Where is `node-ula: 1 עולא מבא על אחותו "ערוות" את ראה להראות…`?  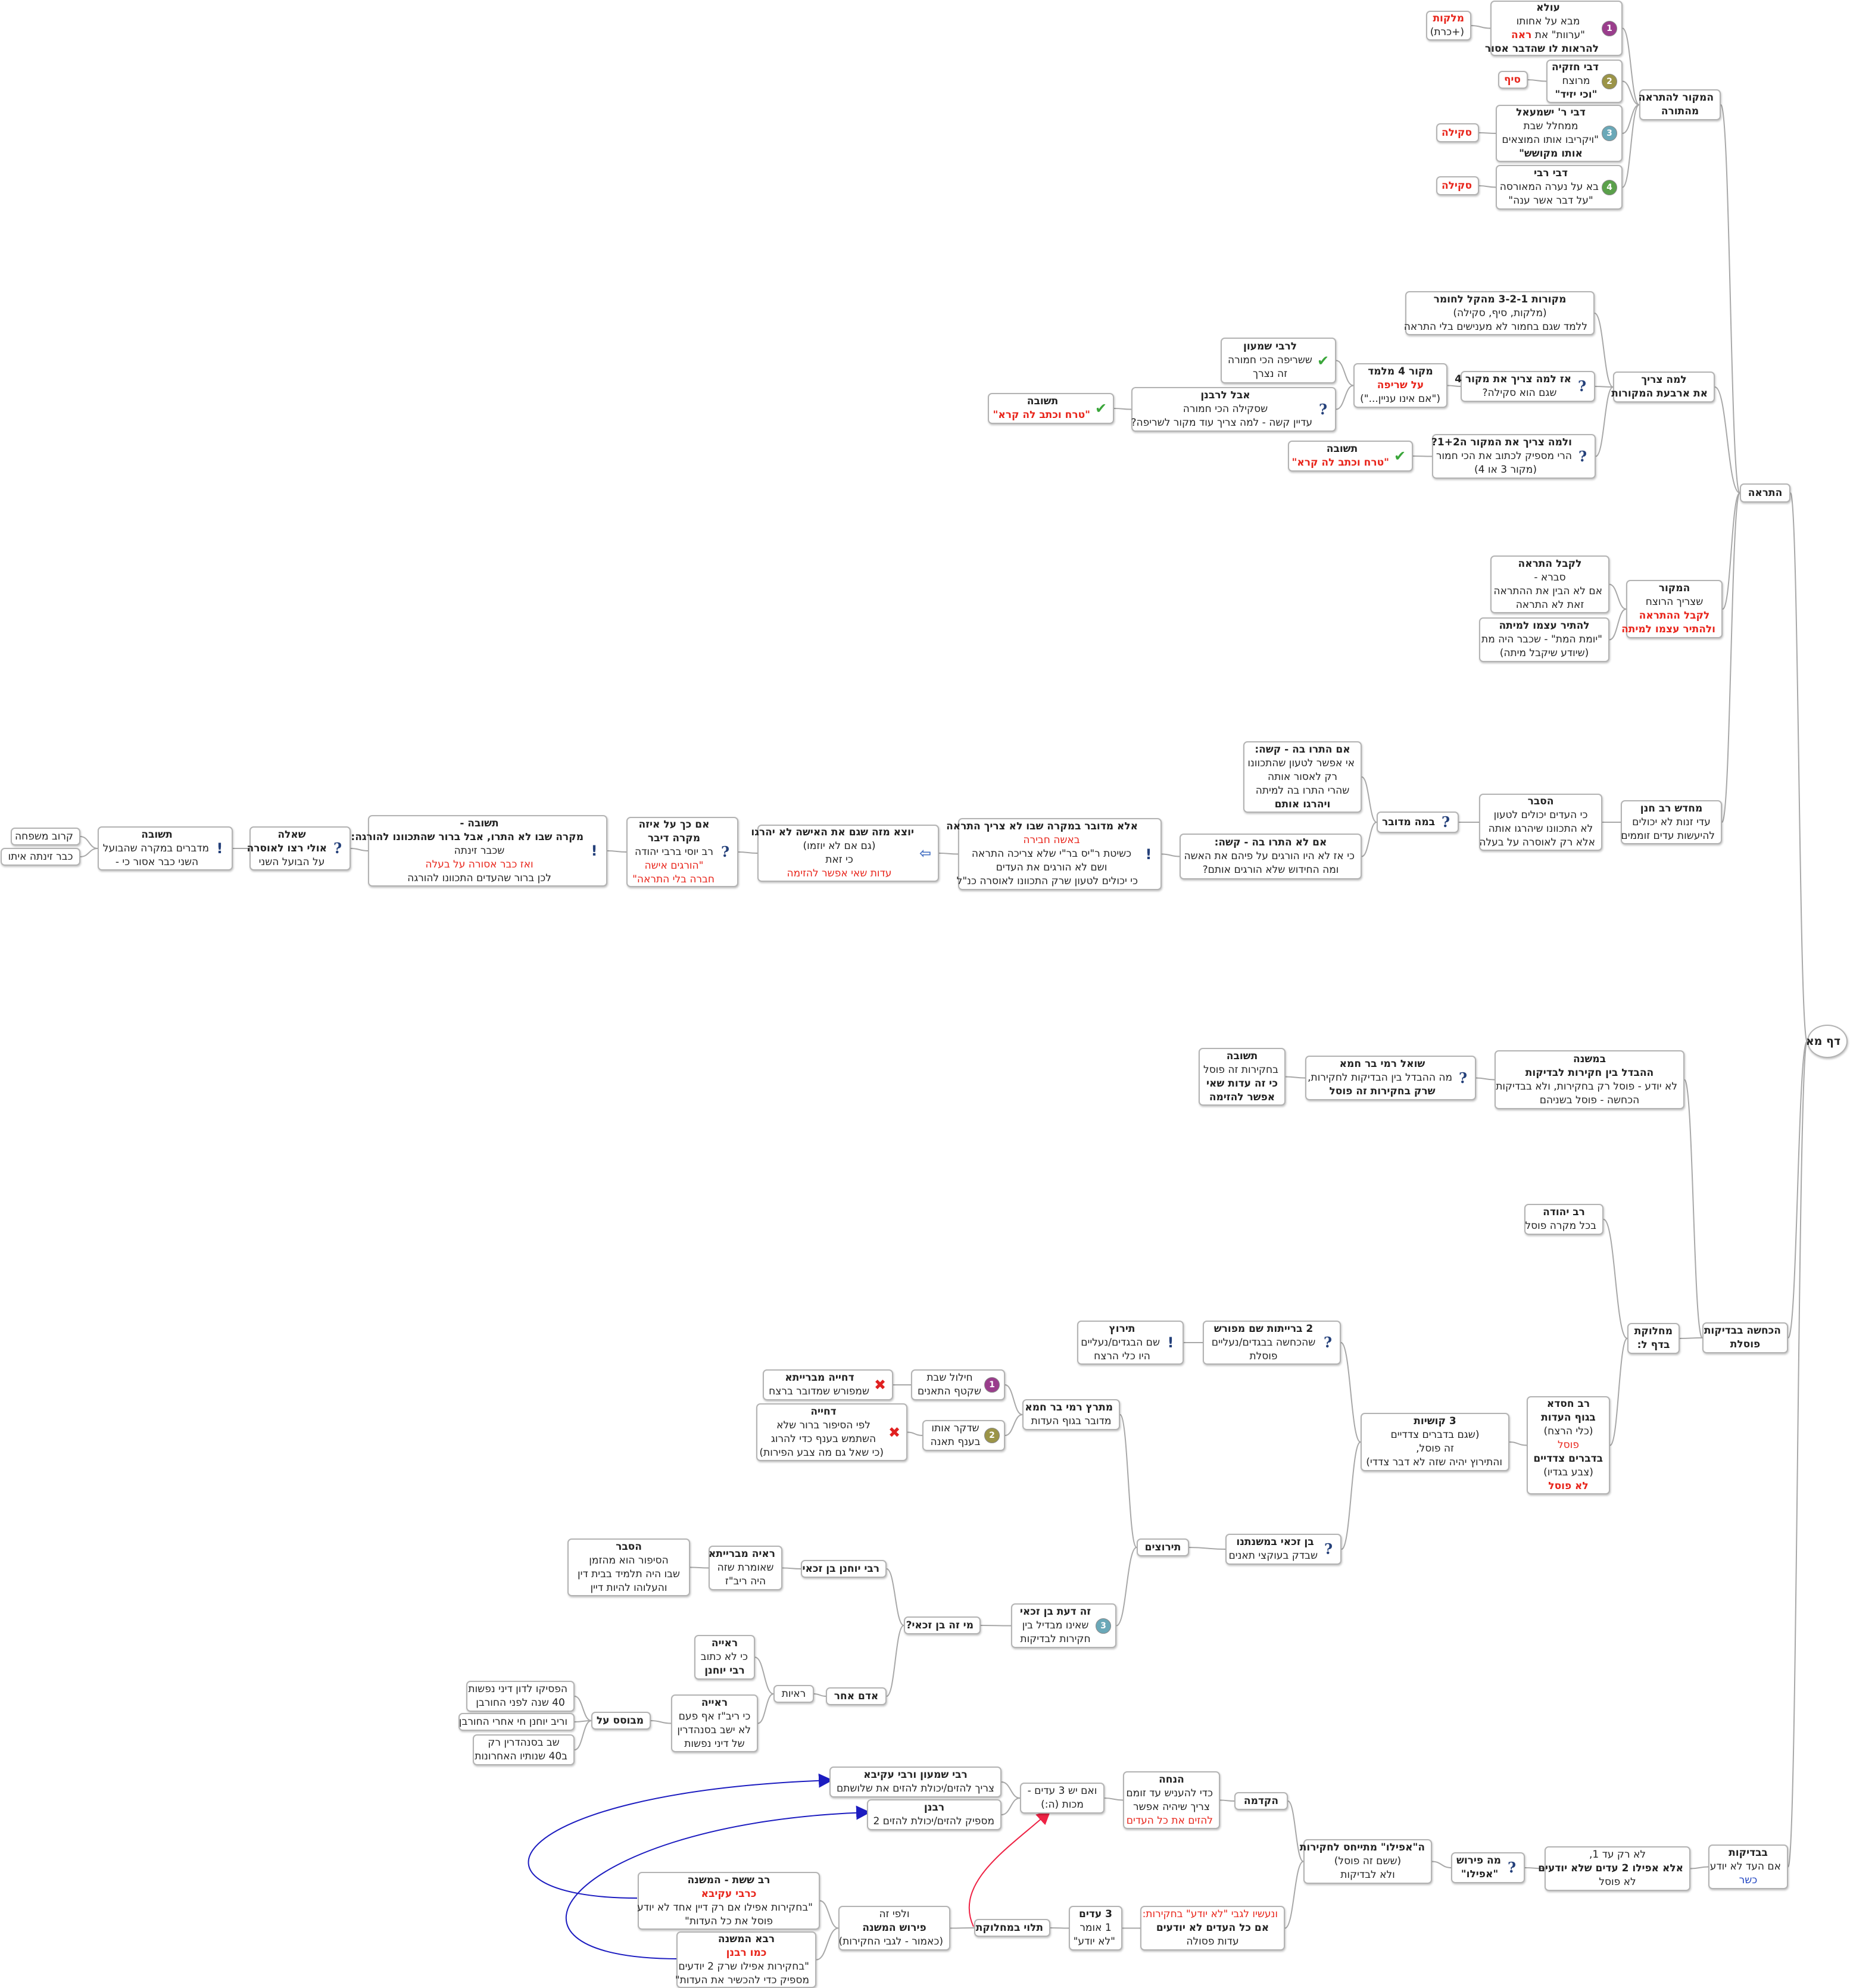
node-ula: 1 עולא מבא על אחותו "ערוות" את ראה להראות… is located at coordinates (1554, 29).